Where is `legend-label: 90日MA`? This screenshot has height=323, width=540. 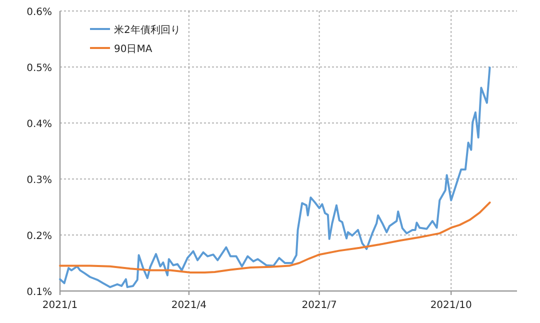 legend-label: 90日MA is located at coordinates (133, 49).